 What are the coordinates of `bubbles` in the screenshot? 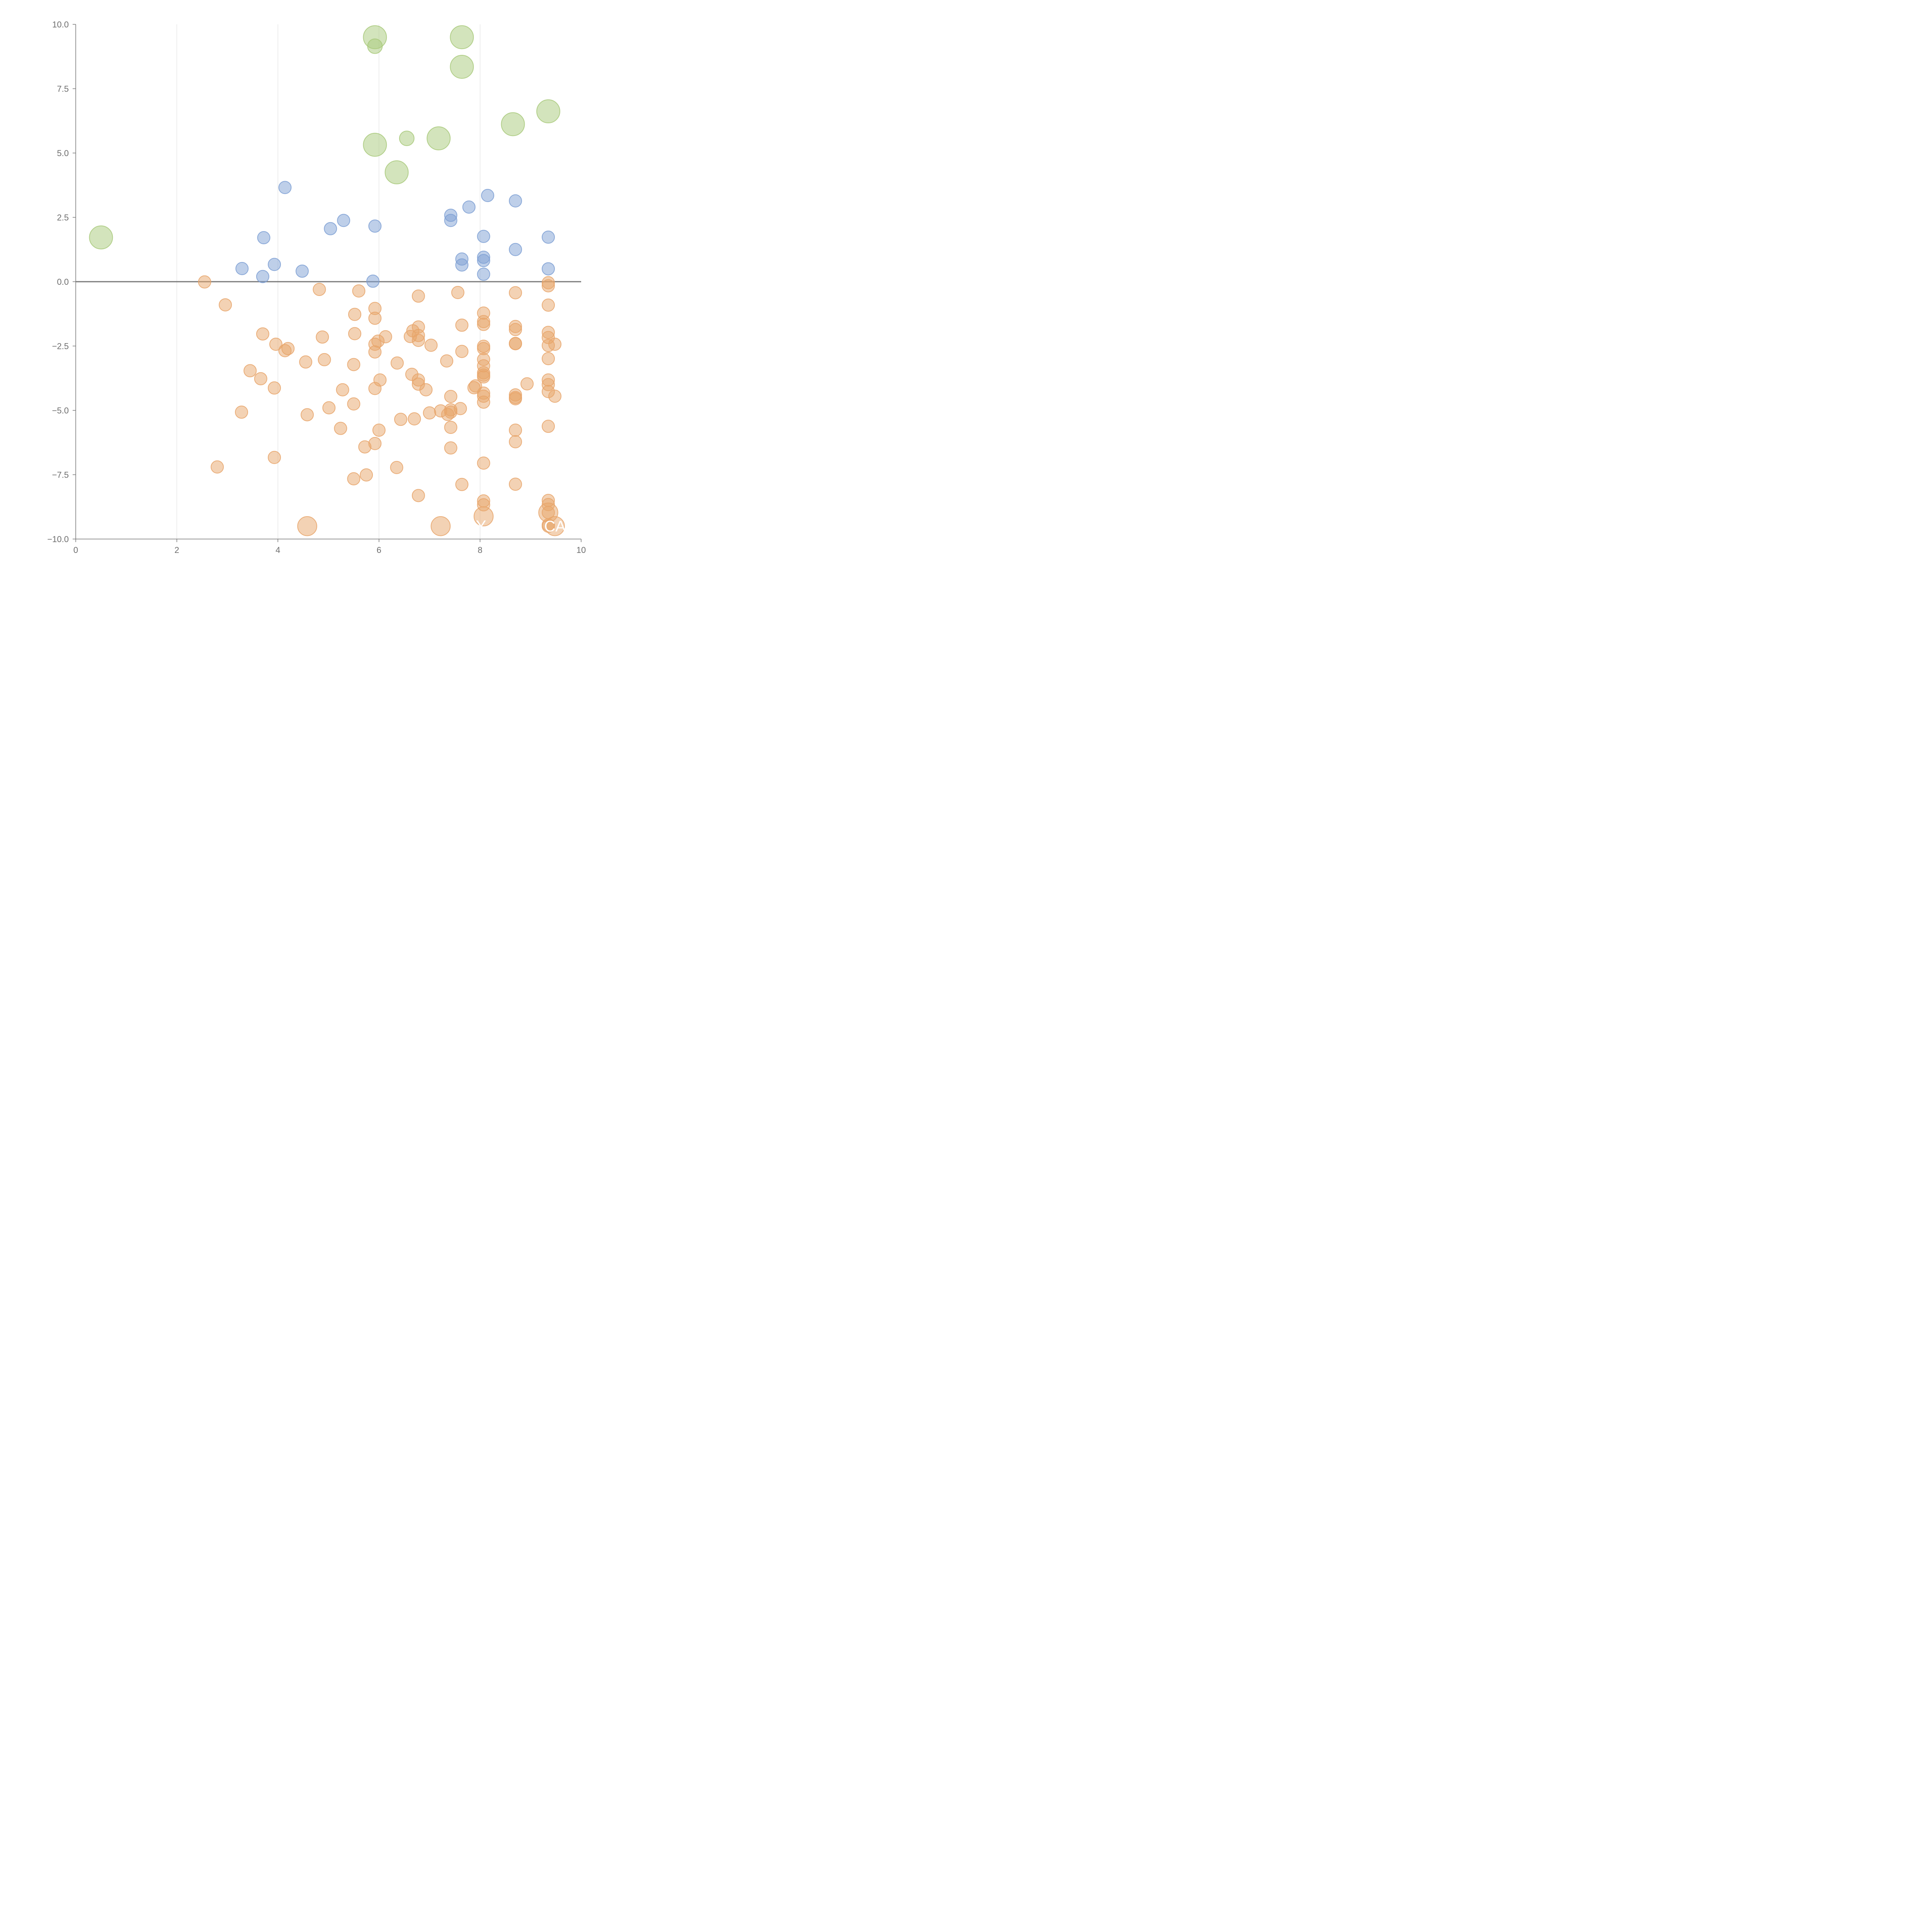 It's located at (327, 280).